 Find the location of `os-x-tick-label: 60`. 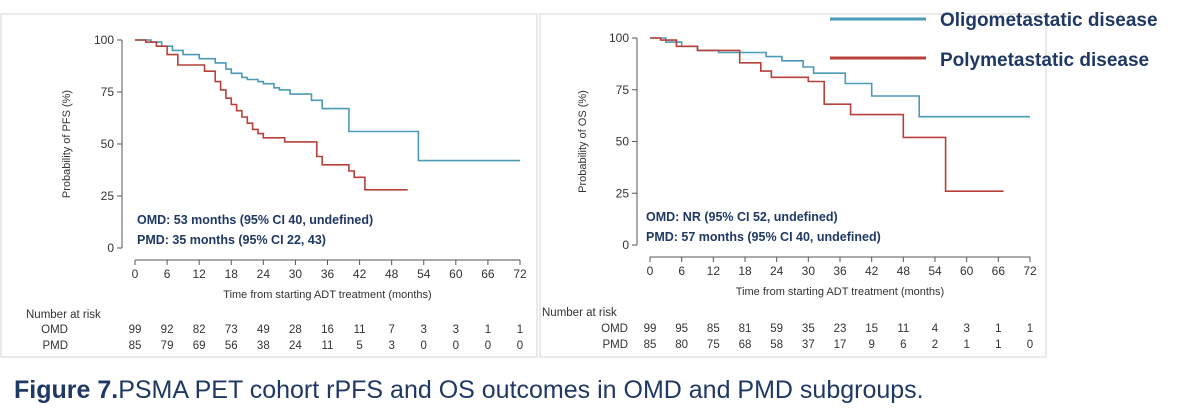

os-x-tick-label: 60 is located at coordinates (967, 271).